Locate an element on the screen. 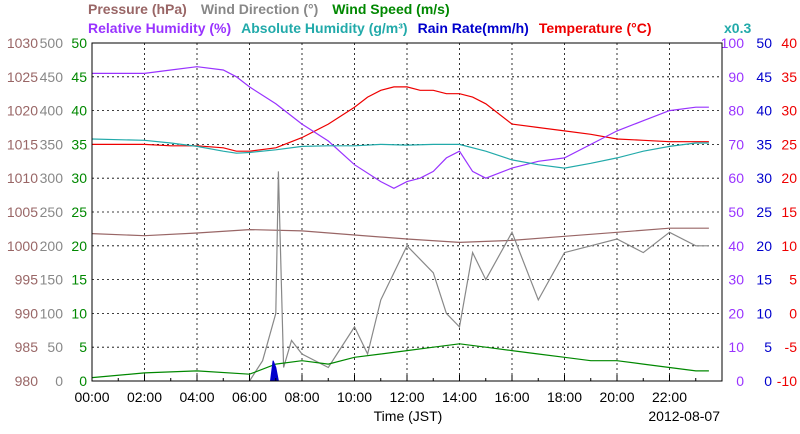 The image size is (800, 434). y-tick-rh: 20 is located at coordinates (736, 313).